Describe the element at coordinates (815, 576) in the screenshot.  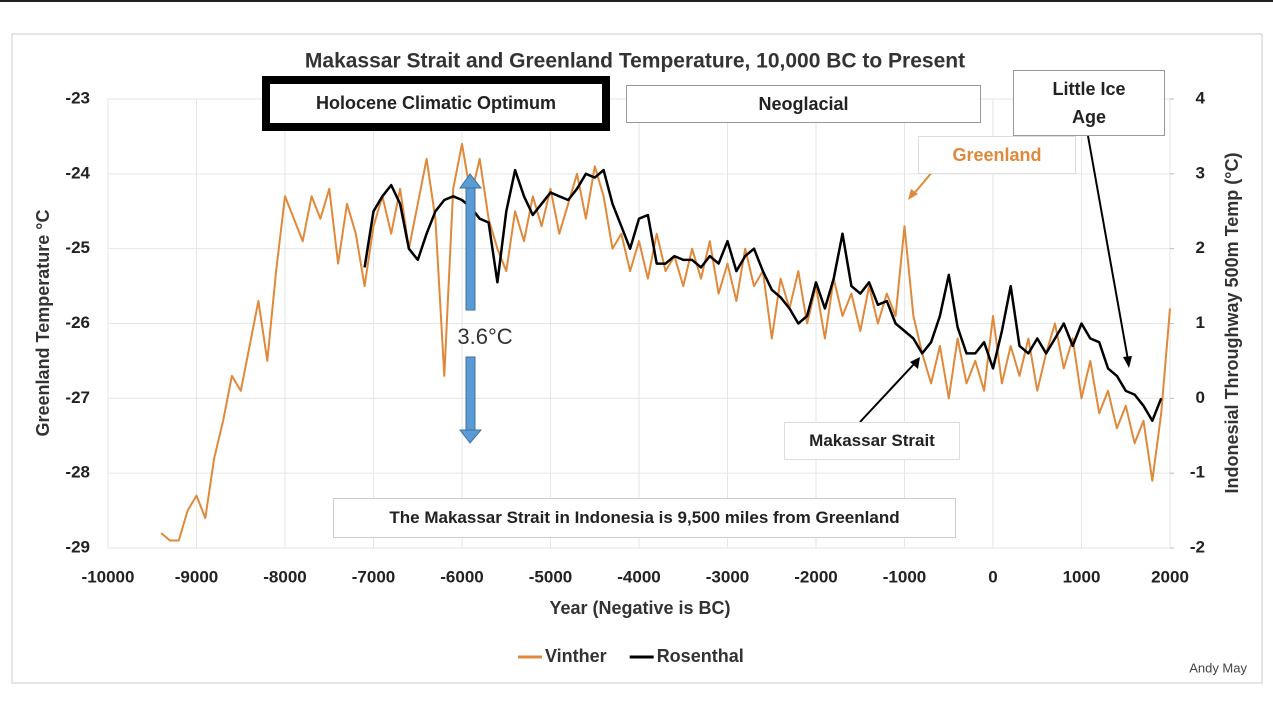
I see `x-tick-label: -2000` at that location.